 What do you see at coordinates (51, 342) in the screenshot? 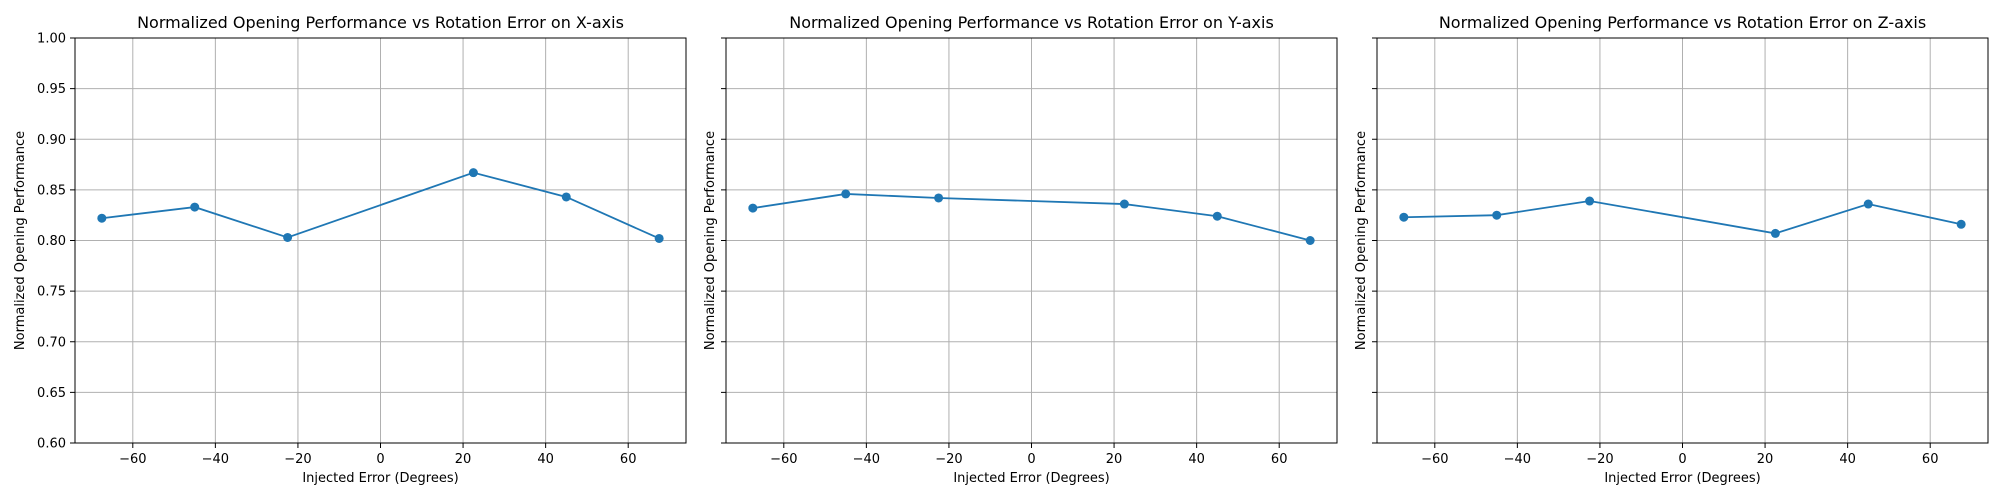
I see `y-tick-label: 0.70` at bounding box center [51, 342].